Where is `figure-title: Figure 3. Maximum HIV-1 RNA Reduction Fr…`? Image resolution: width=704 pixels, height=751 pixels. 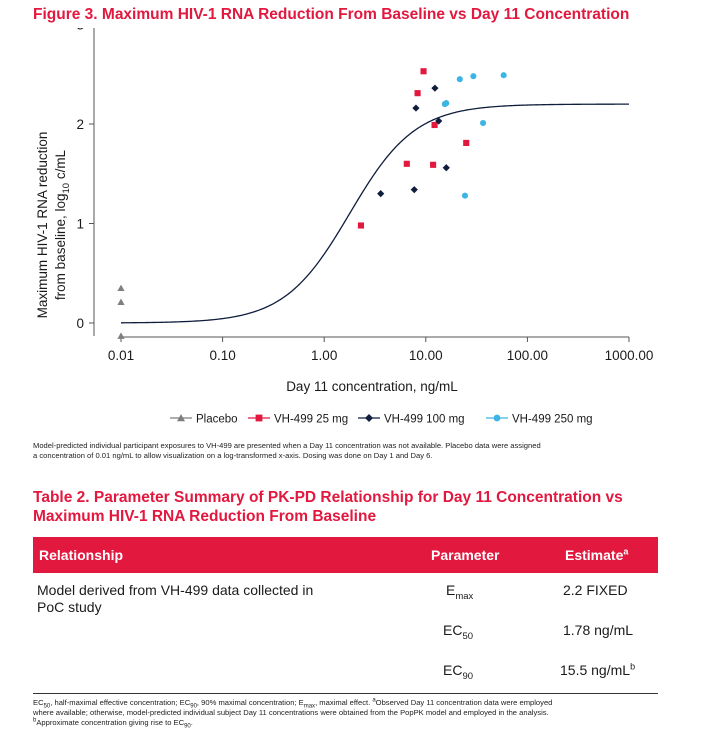 figure-title: Figure 3. Maximum HIV-1 RNA Reduction Fr… is located at coordinates (331, 14).